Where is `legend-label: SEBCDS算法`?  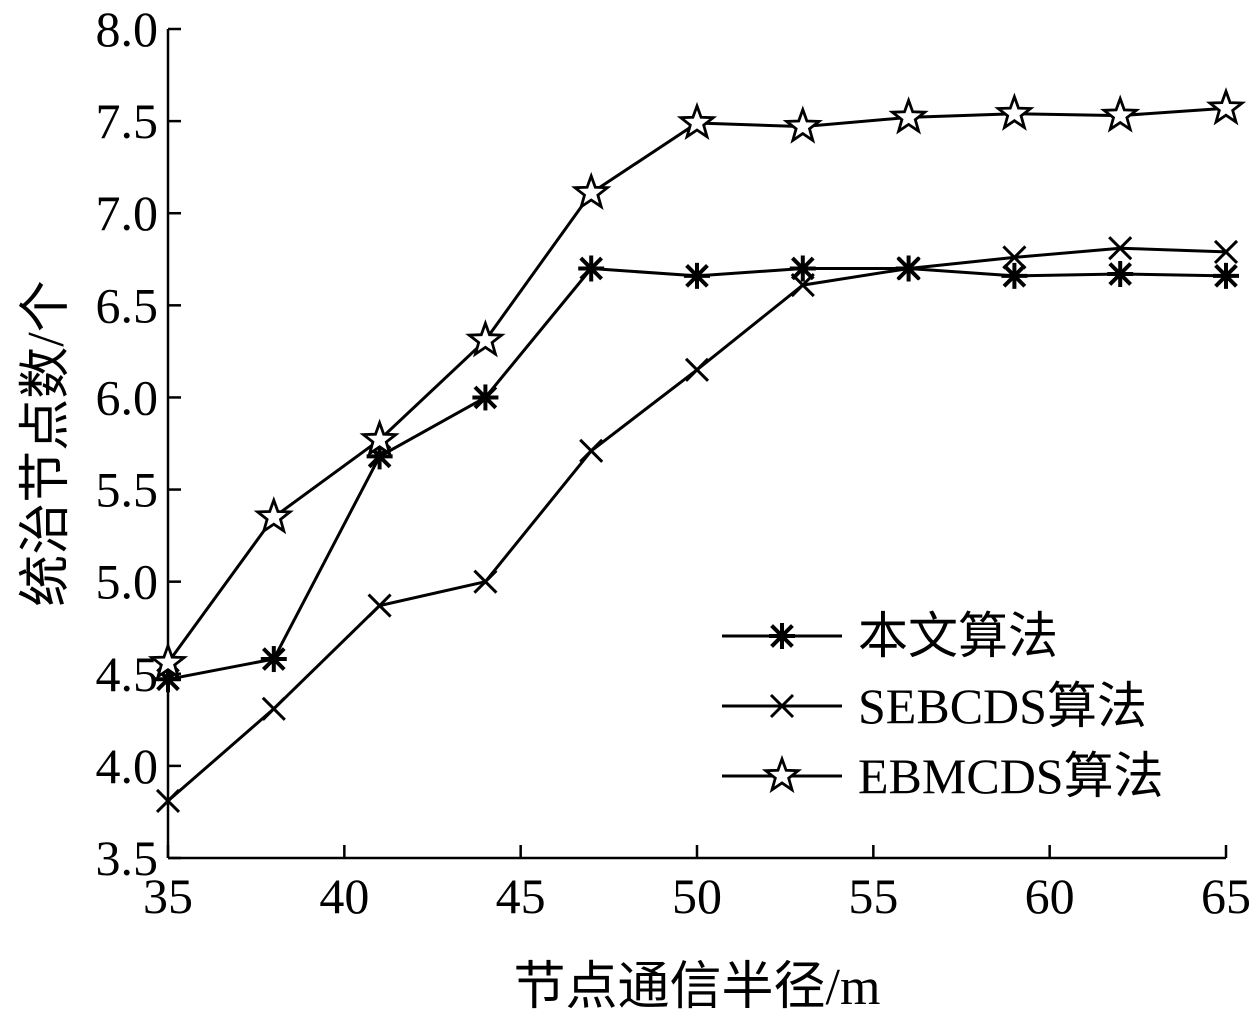
legend-label: SEBCDS算法 is located at coordinates (1002, 706).